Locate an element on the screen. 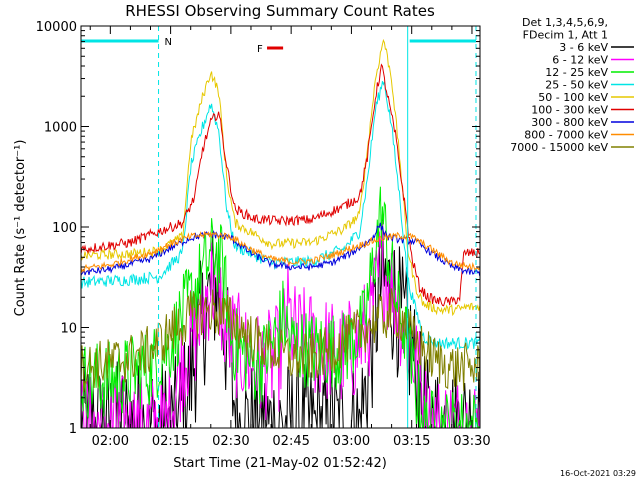 The width and height of the screenshot is (640, 480). x-tick-label-0: 02:00 is located at coordinates (110, 441).